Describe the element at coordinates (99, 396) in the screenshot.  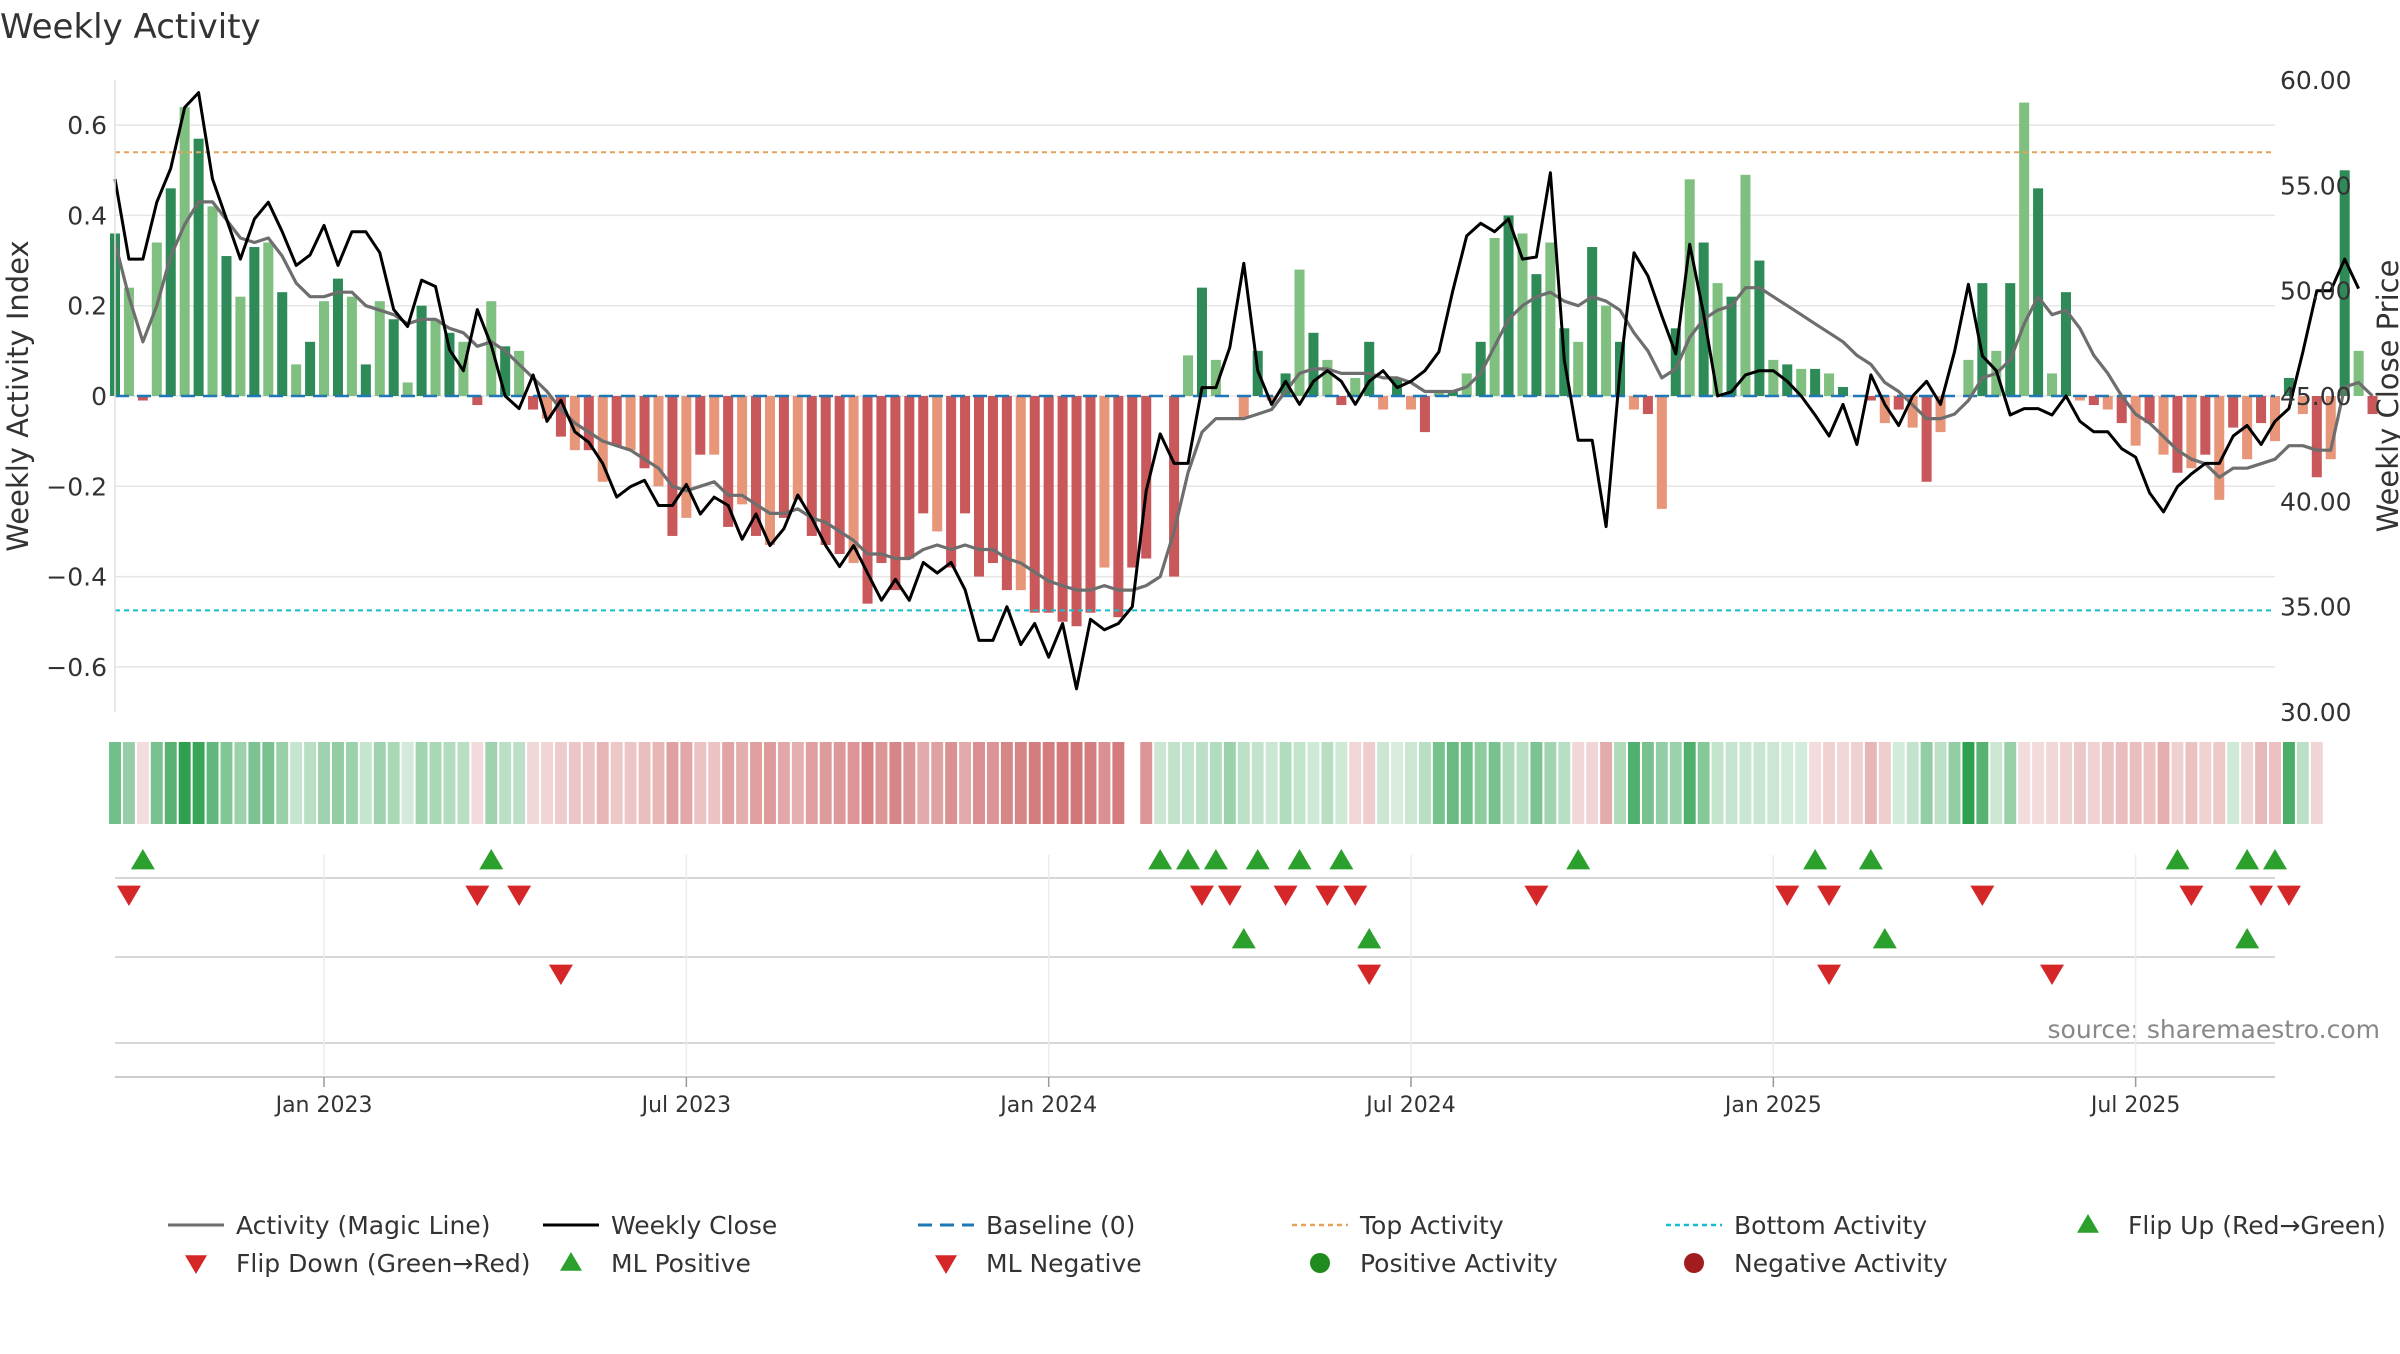
I see `y-tick-label: 0` at that location.